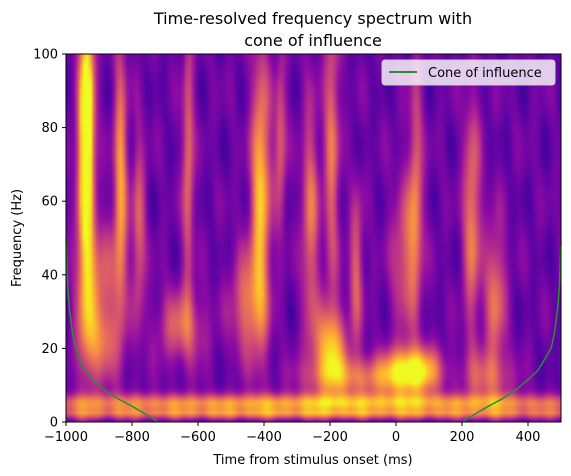  What do you see at coordinates (198, 437) in the screenshot?
I see `x-tick-label: −600` at bounding box center [198, 437].